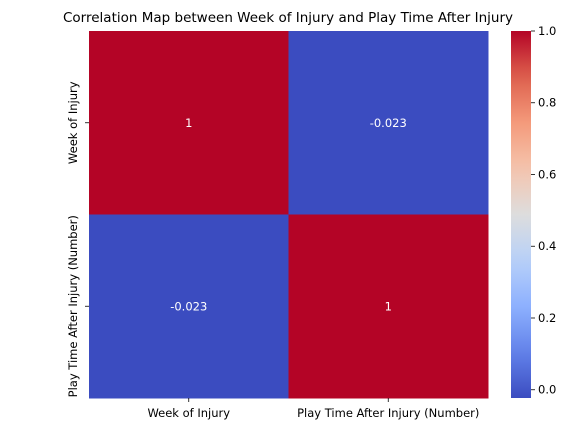  What do you see at coordinates (533, 211) in the screenshot?
I see `colorbar: 0.0 0.2 0.4 0.6 0.8 1.0` at bounding box center [533, 211].